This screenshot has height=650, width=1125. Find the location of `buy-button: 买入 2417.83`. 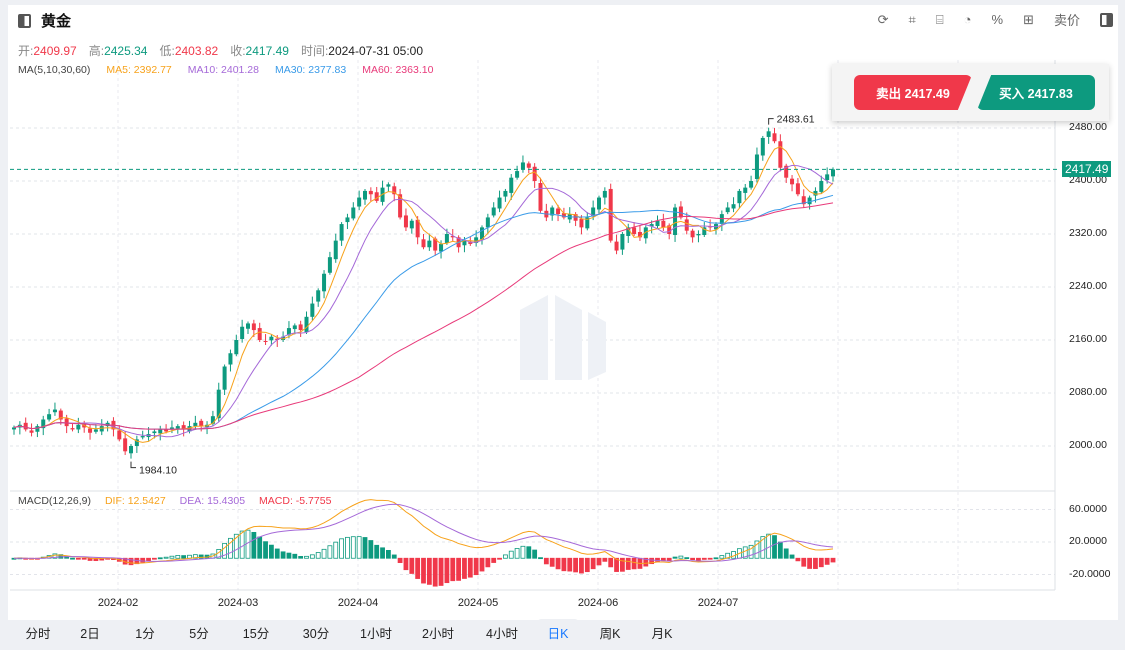

buy-button: 买入 2417.83 is located at coordinates (1036, 92).